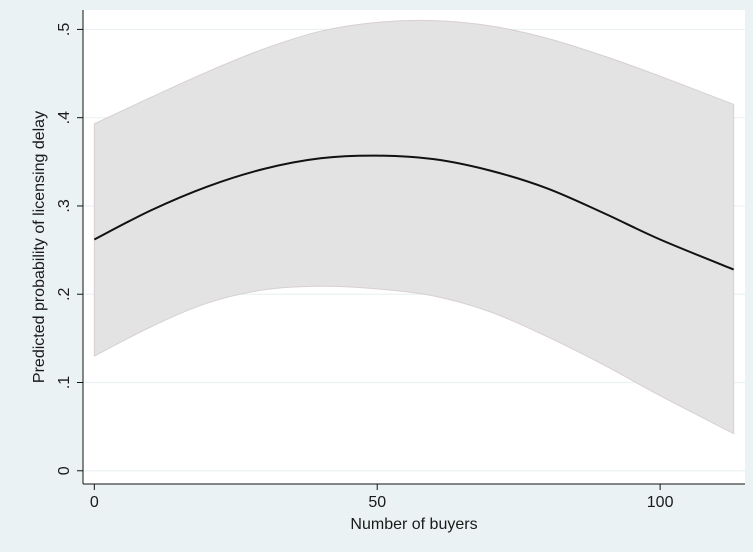  I want to click on y-tick-label: .2, so click(64, 293).